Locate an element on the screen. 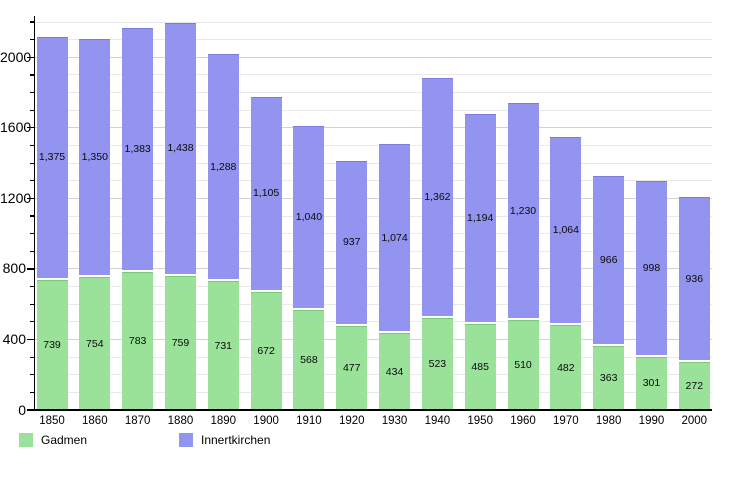 The width and height of the screenshot is (745, 500). bar-gadmen-1950 is located at coordinates (480, 367).